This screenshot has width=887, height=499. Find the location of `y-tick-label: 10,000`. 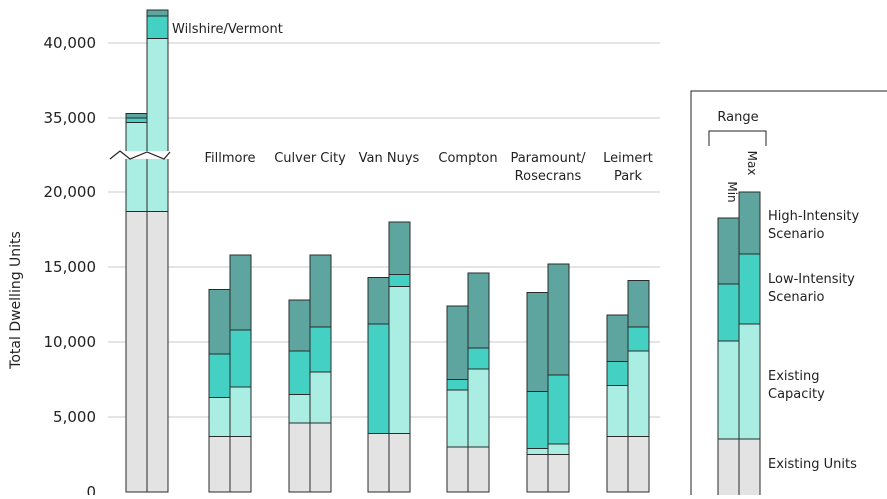

y-tick-label: 10,000 is located at coordinates (70, 342).